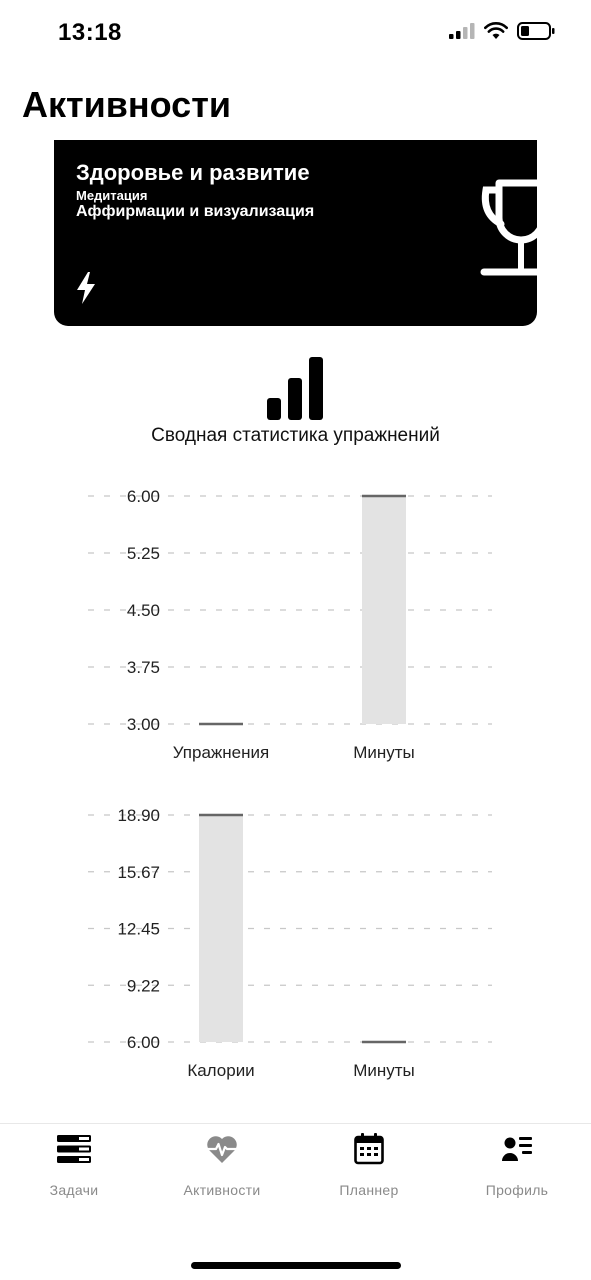  I want to click on card-category: Медитация, so click(112, 195).